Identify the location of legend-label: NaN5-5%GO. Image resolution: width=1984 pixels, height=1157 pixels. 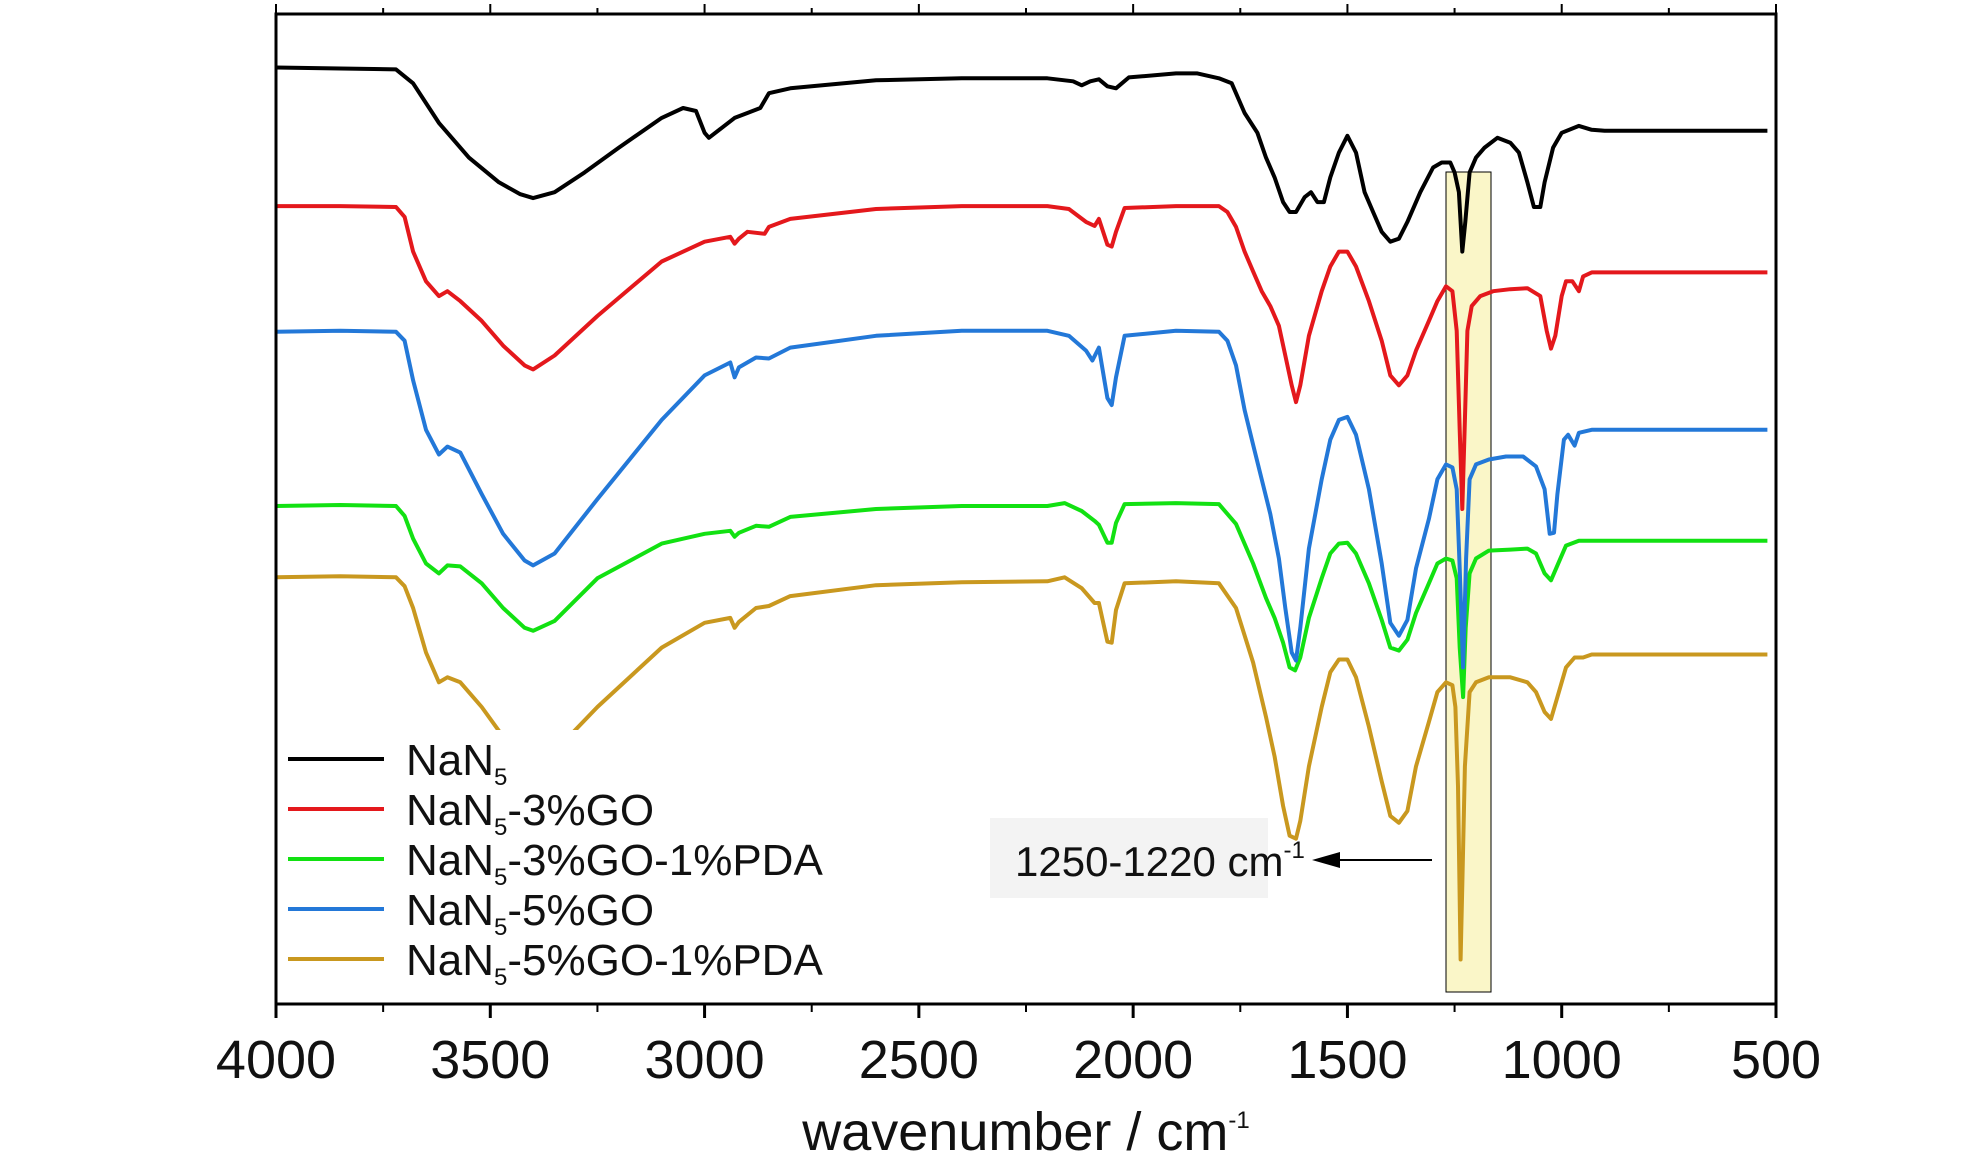
(530, 913).